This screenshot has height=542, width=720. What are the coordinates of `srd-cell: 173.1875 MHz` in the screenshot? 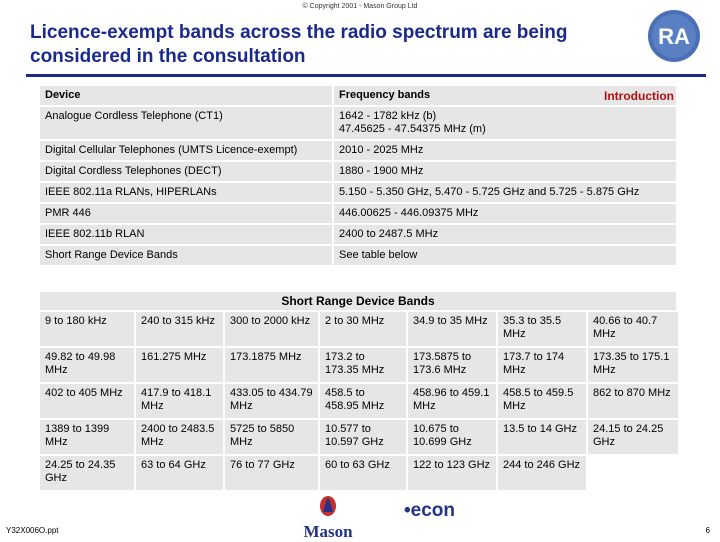 It's located at (271, 365).